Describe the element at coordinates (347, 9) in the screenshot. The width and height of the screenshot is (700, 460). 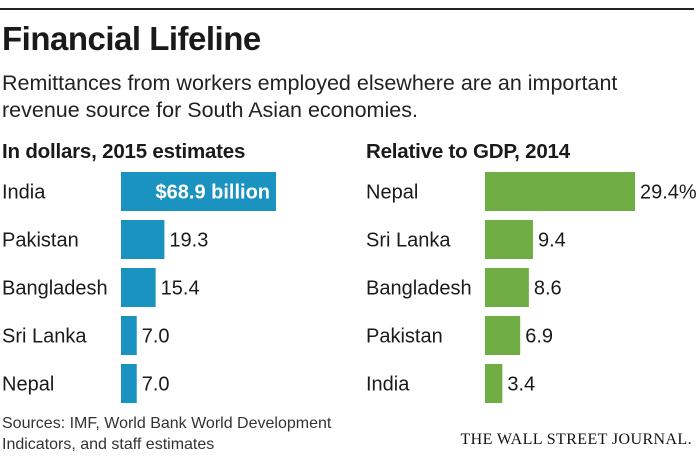
I see `top-rule` at that location.